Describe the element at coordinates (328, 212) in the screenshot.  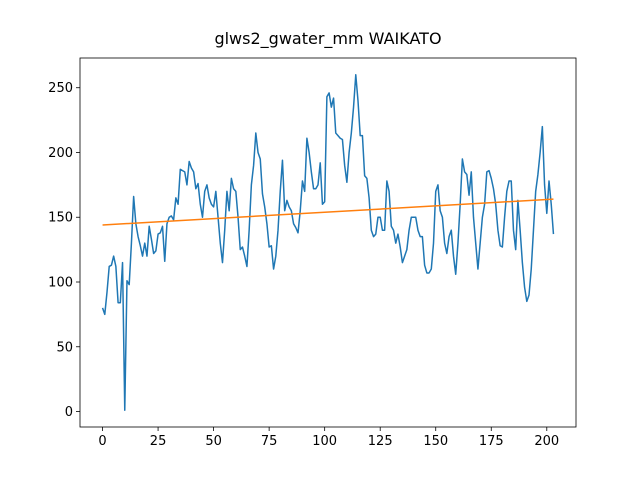
I see `data-line` at that location.